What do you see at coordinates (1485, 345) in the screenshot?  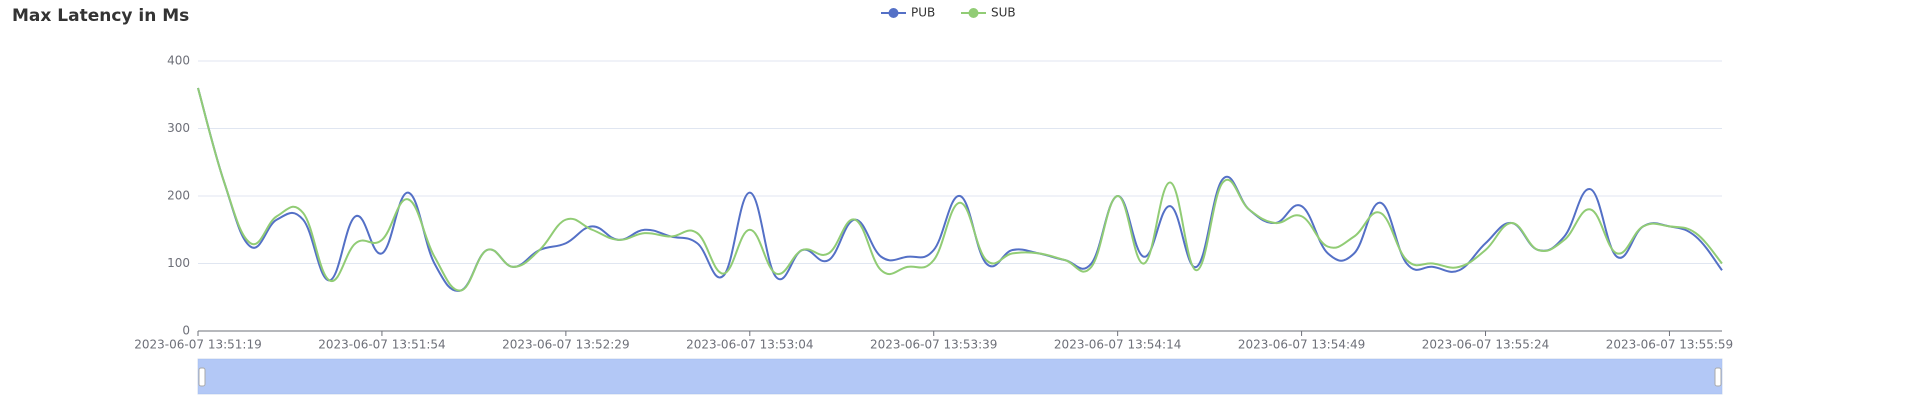 I see `x-tick-label: 2023-06-07 13:55:24` at bounding box center [1485, 345].